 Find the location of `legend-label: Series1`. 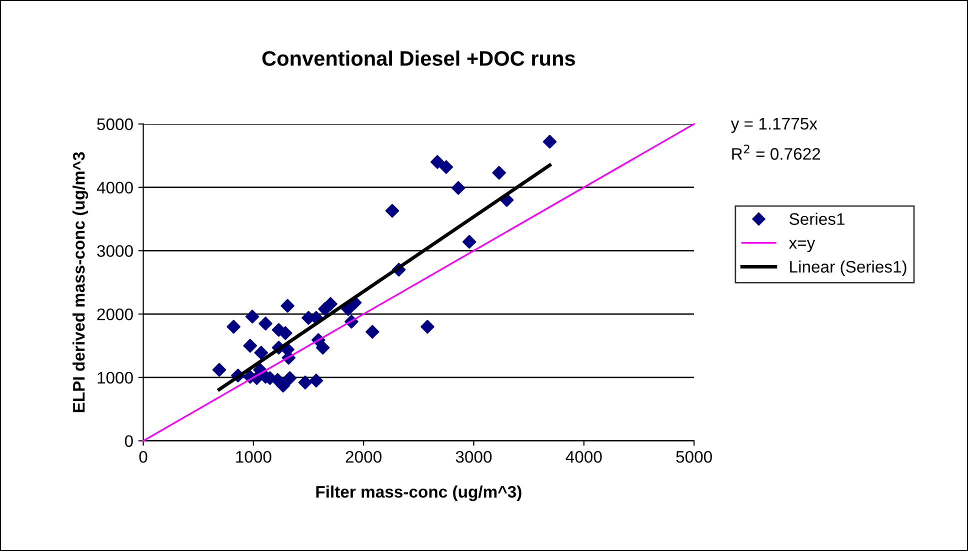

legend-label: Series1 is located at coordinates (817, 218).